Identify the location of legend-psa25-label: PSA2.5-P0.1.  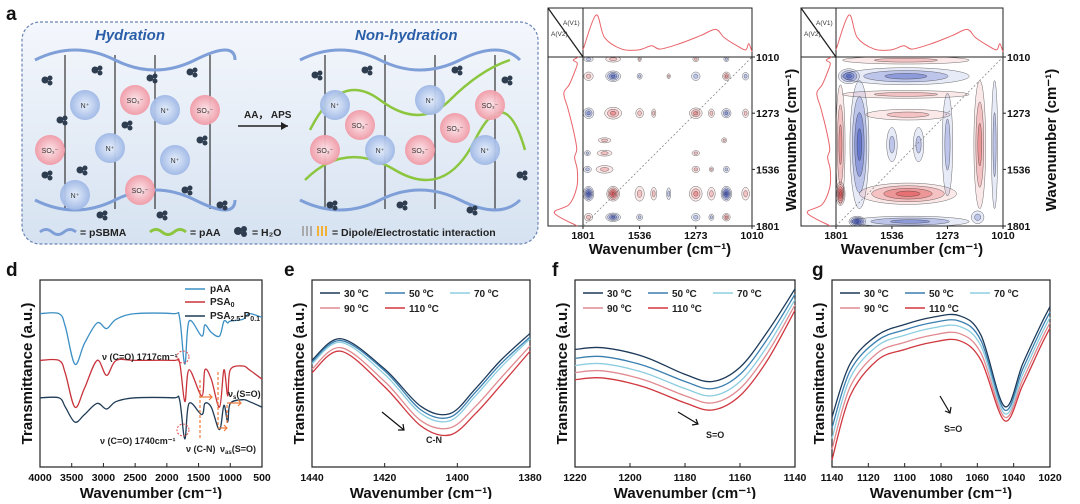
(235, 317).